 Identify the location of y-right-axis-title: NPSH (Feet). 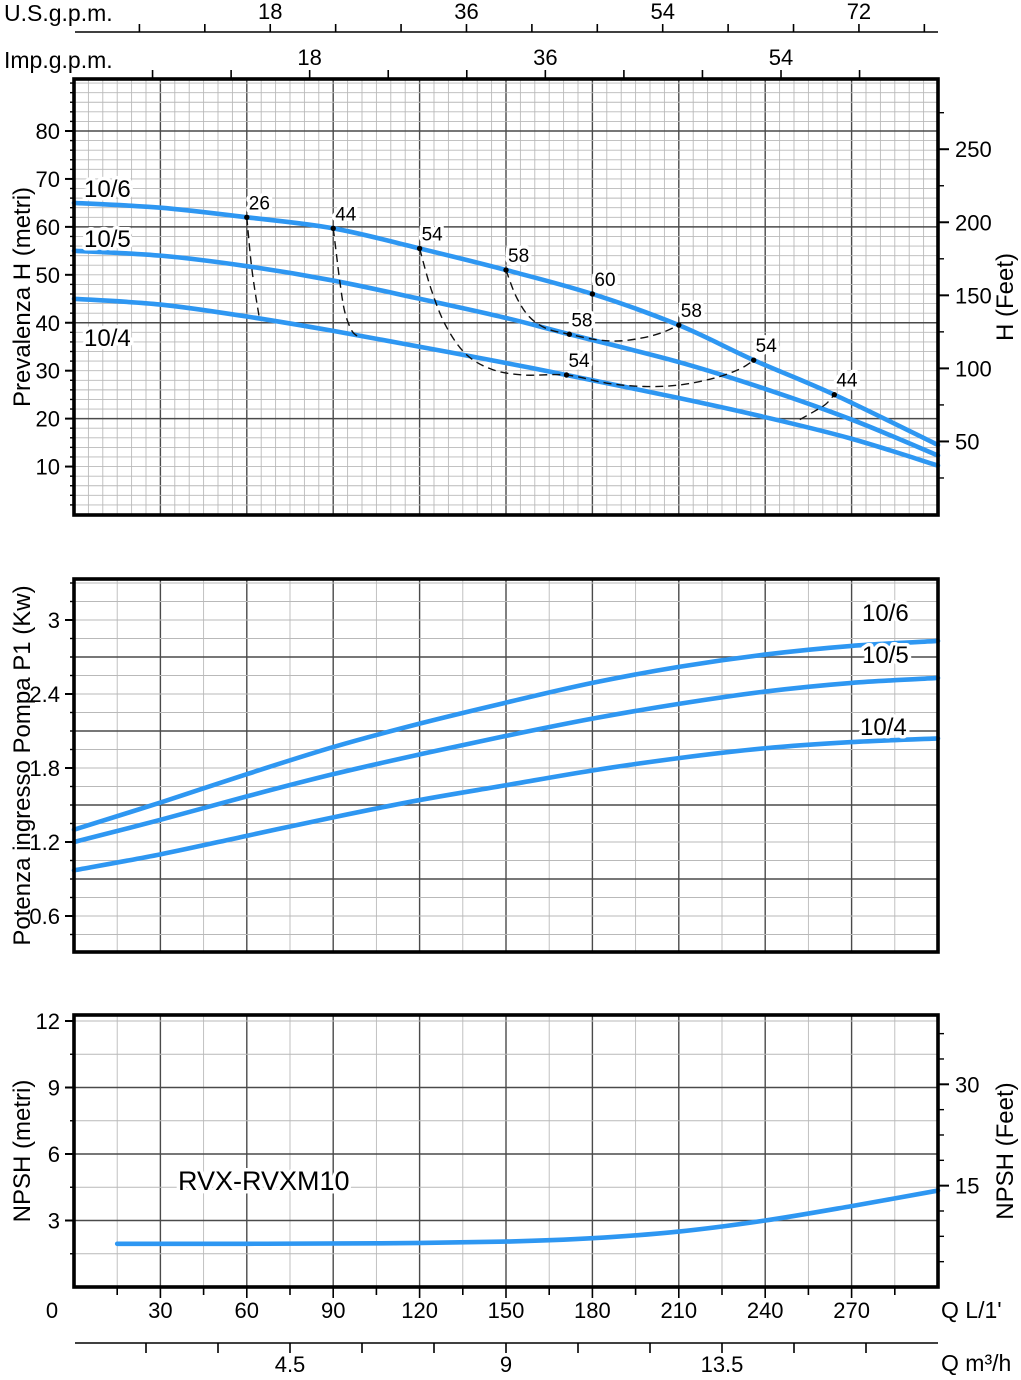
(1005, 1150).